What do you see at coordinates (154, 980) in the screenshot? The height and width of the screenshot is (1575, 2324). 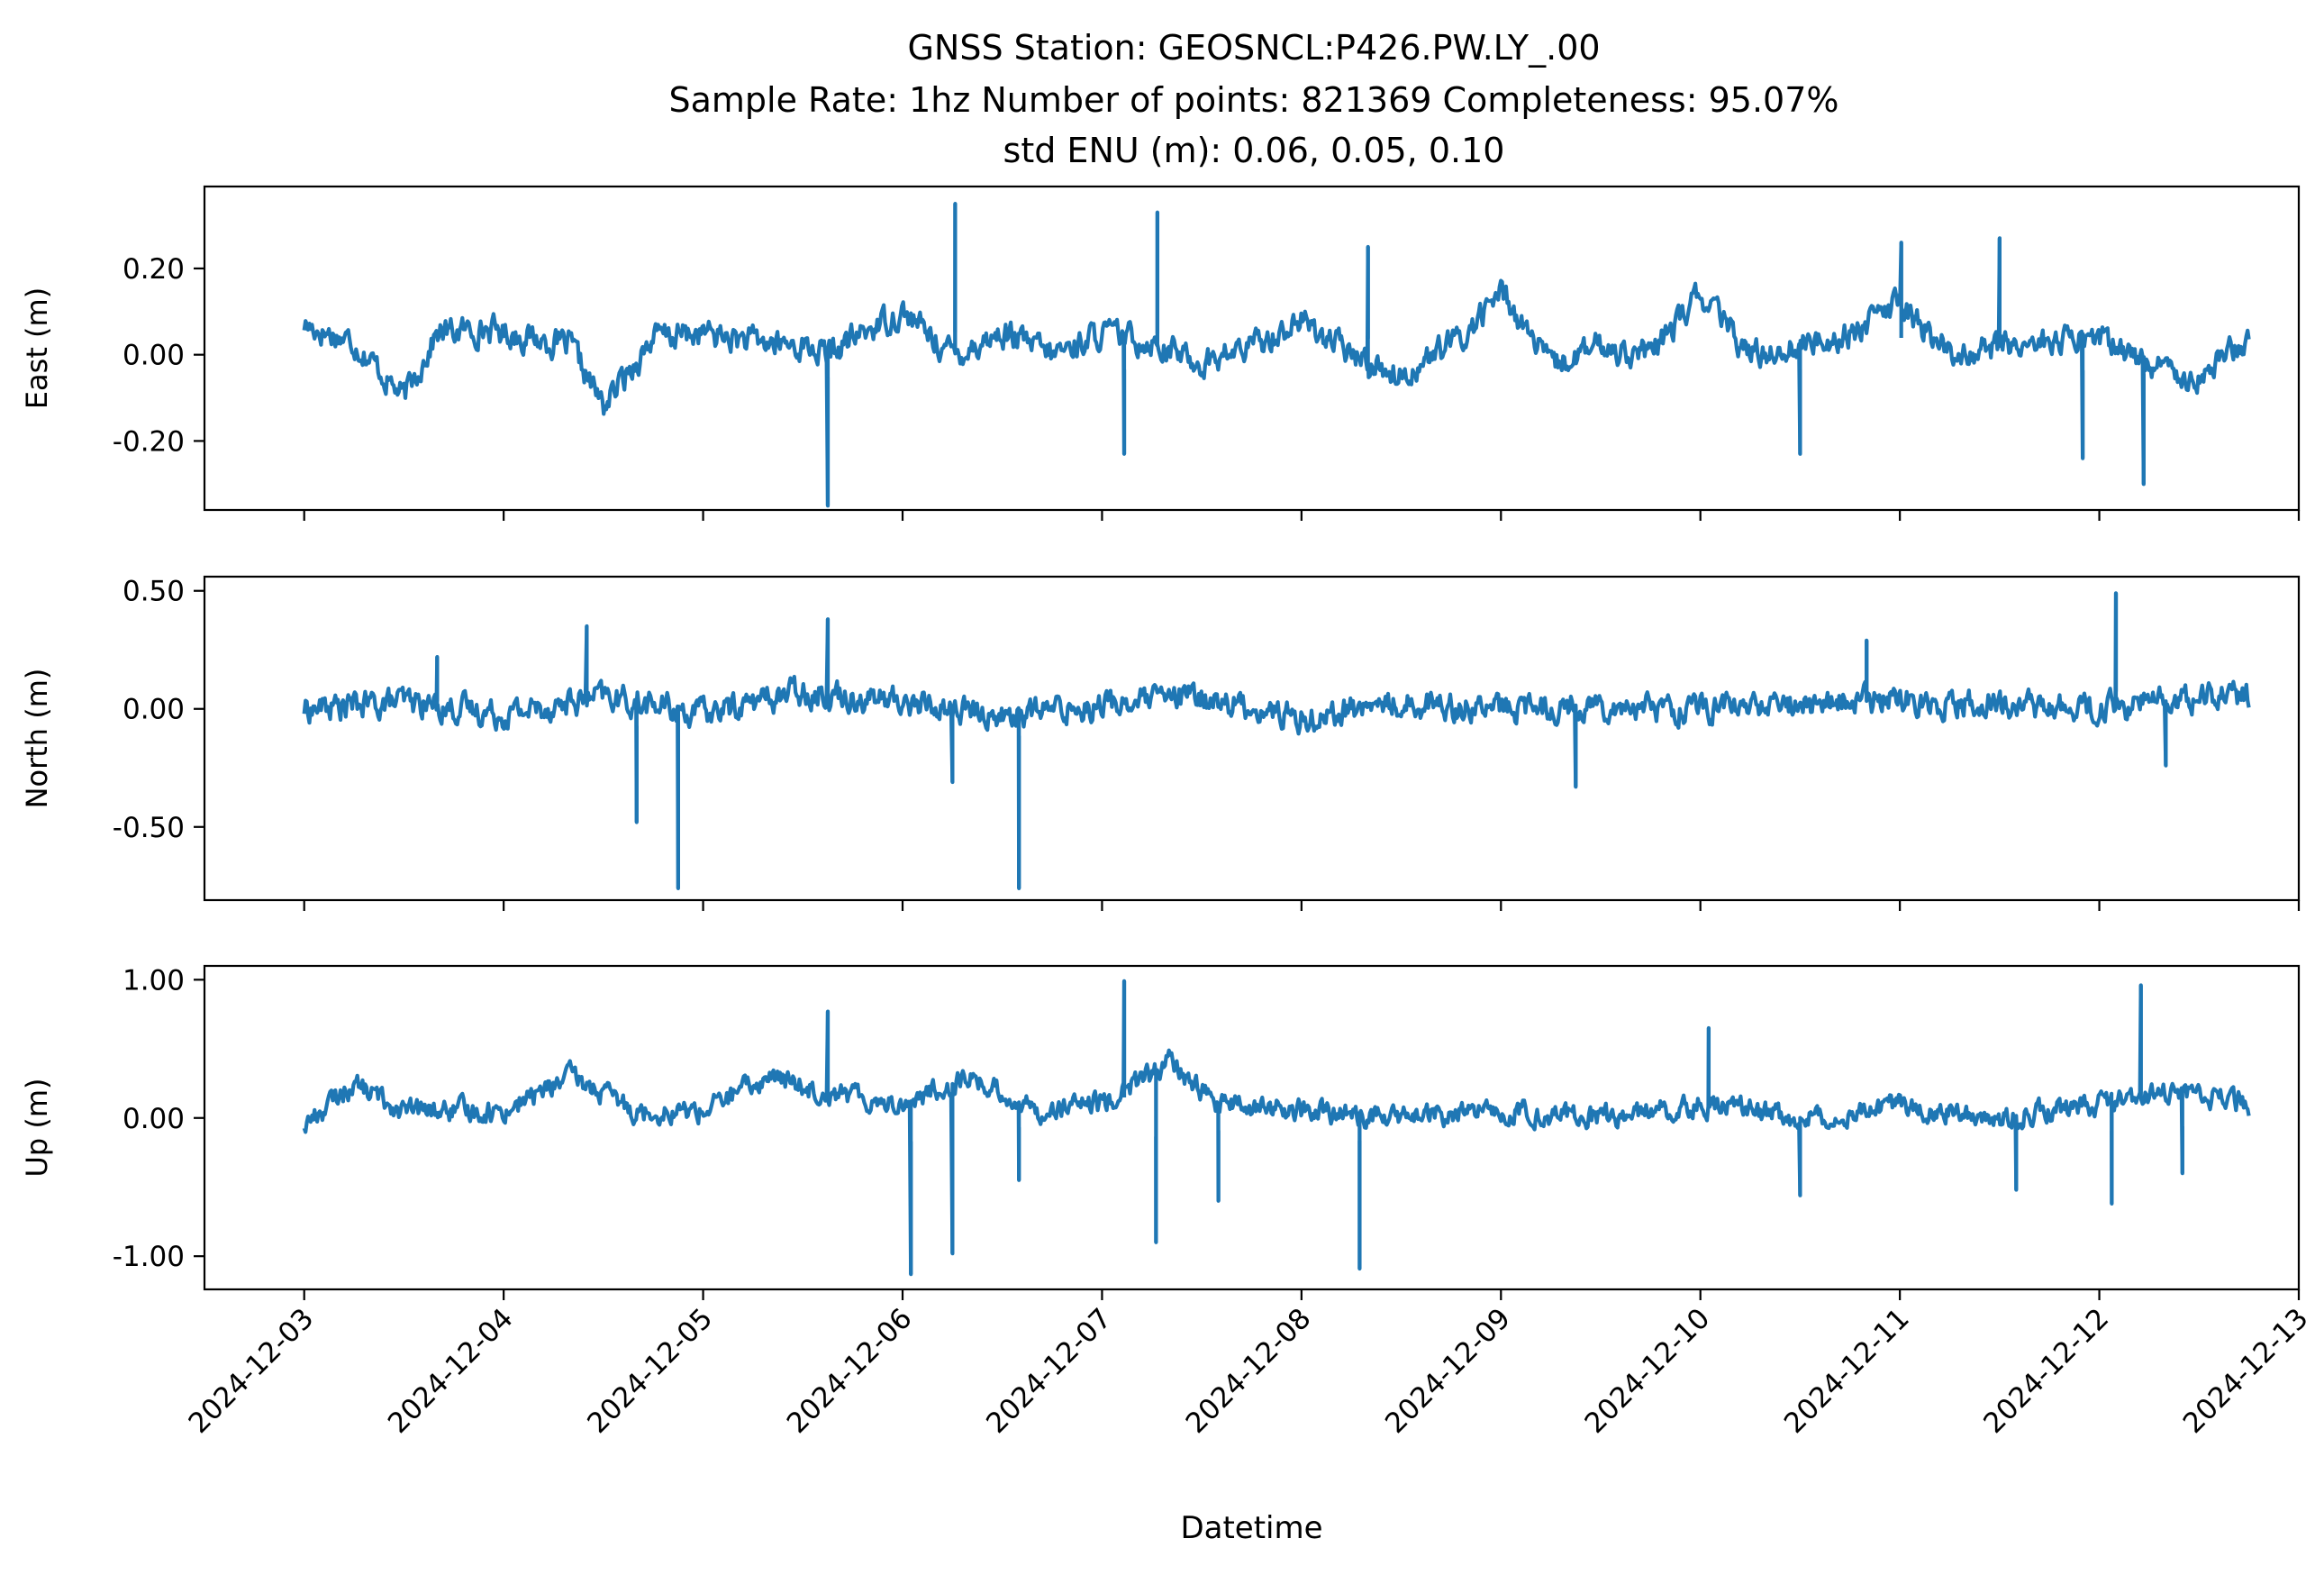 I see `y-tick-label: 1.00` at bounding box center [154, 980].